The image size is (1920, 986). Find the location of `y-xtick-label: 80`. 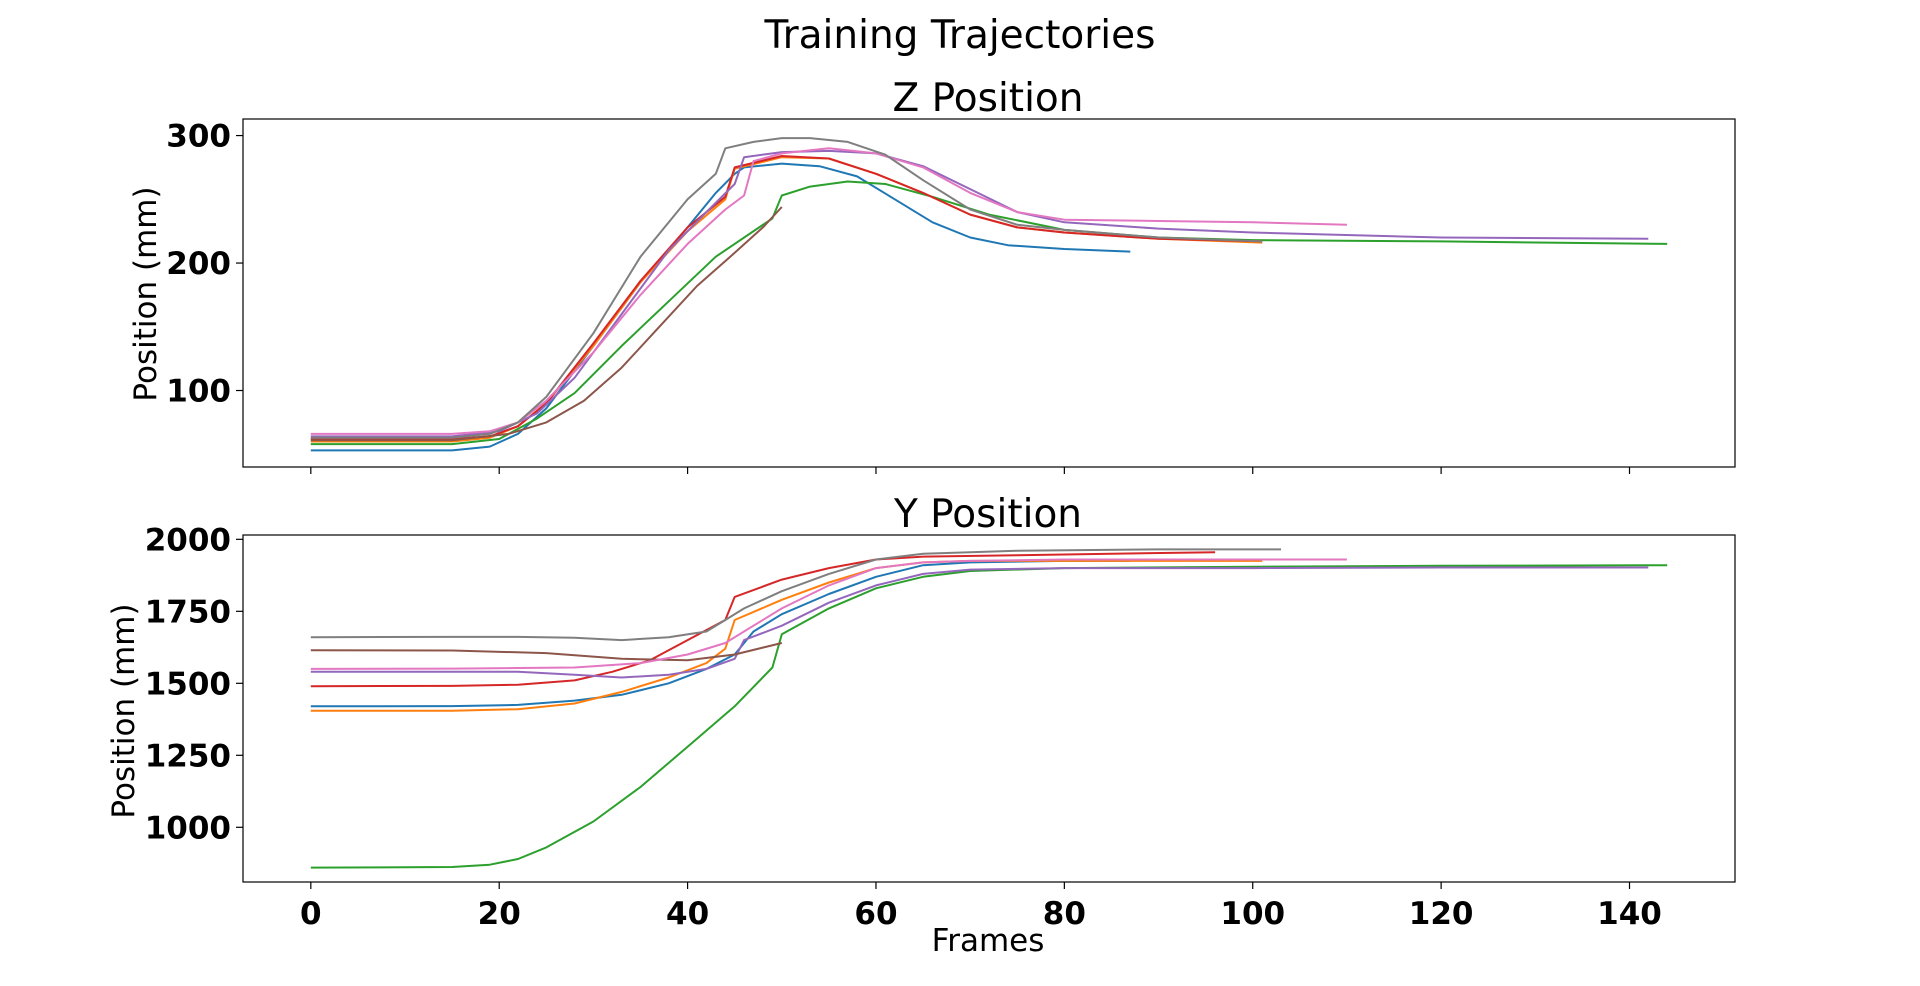

y-xtick-label: 80 is located at coordinates (1064, 914).